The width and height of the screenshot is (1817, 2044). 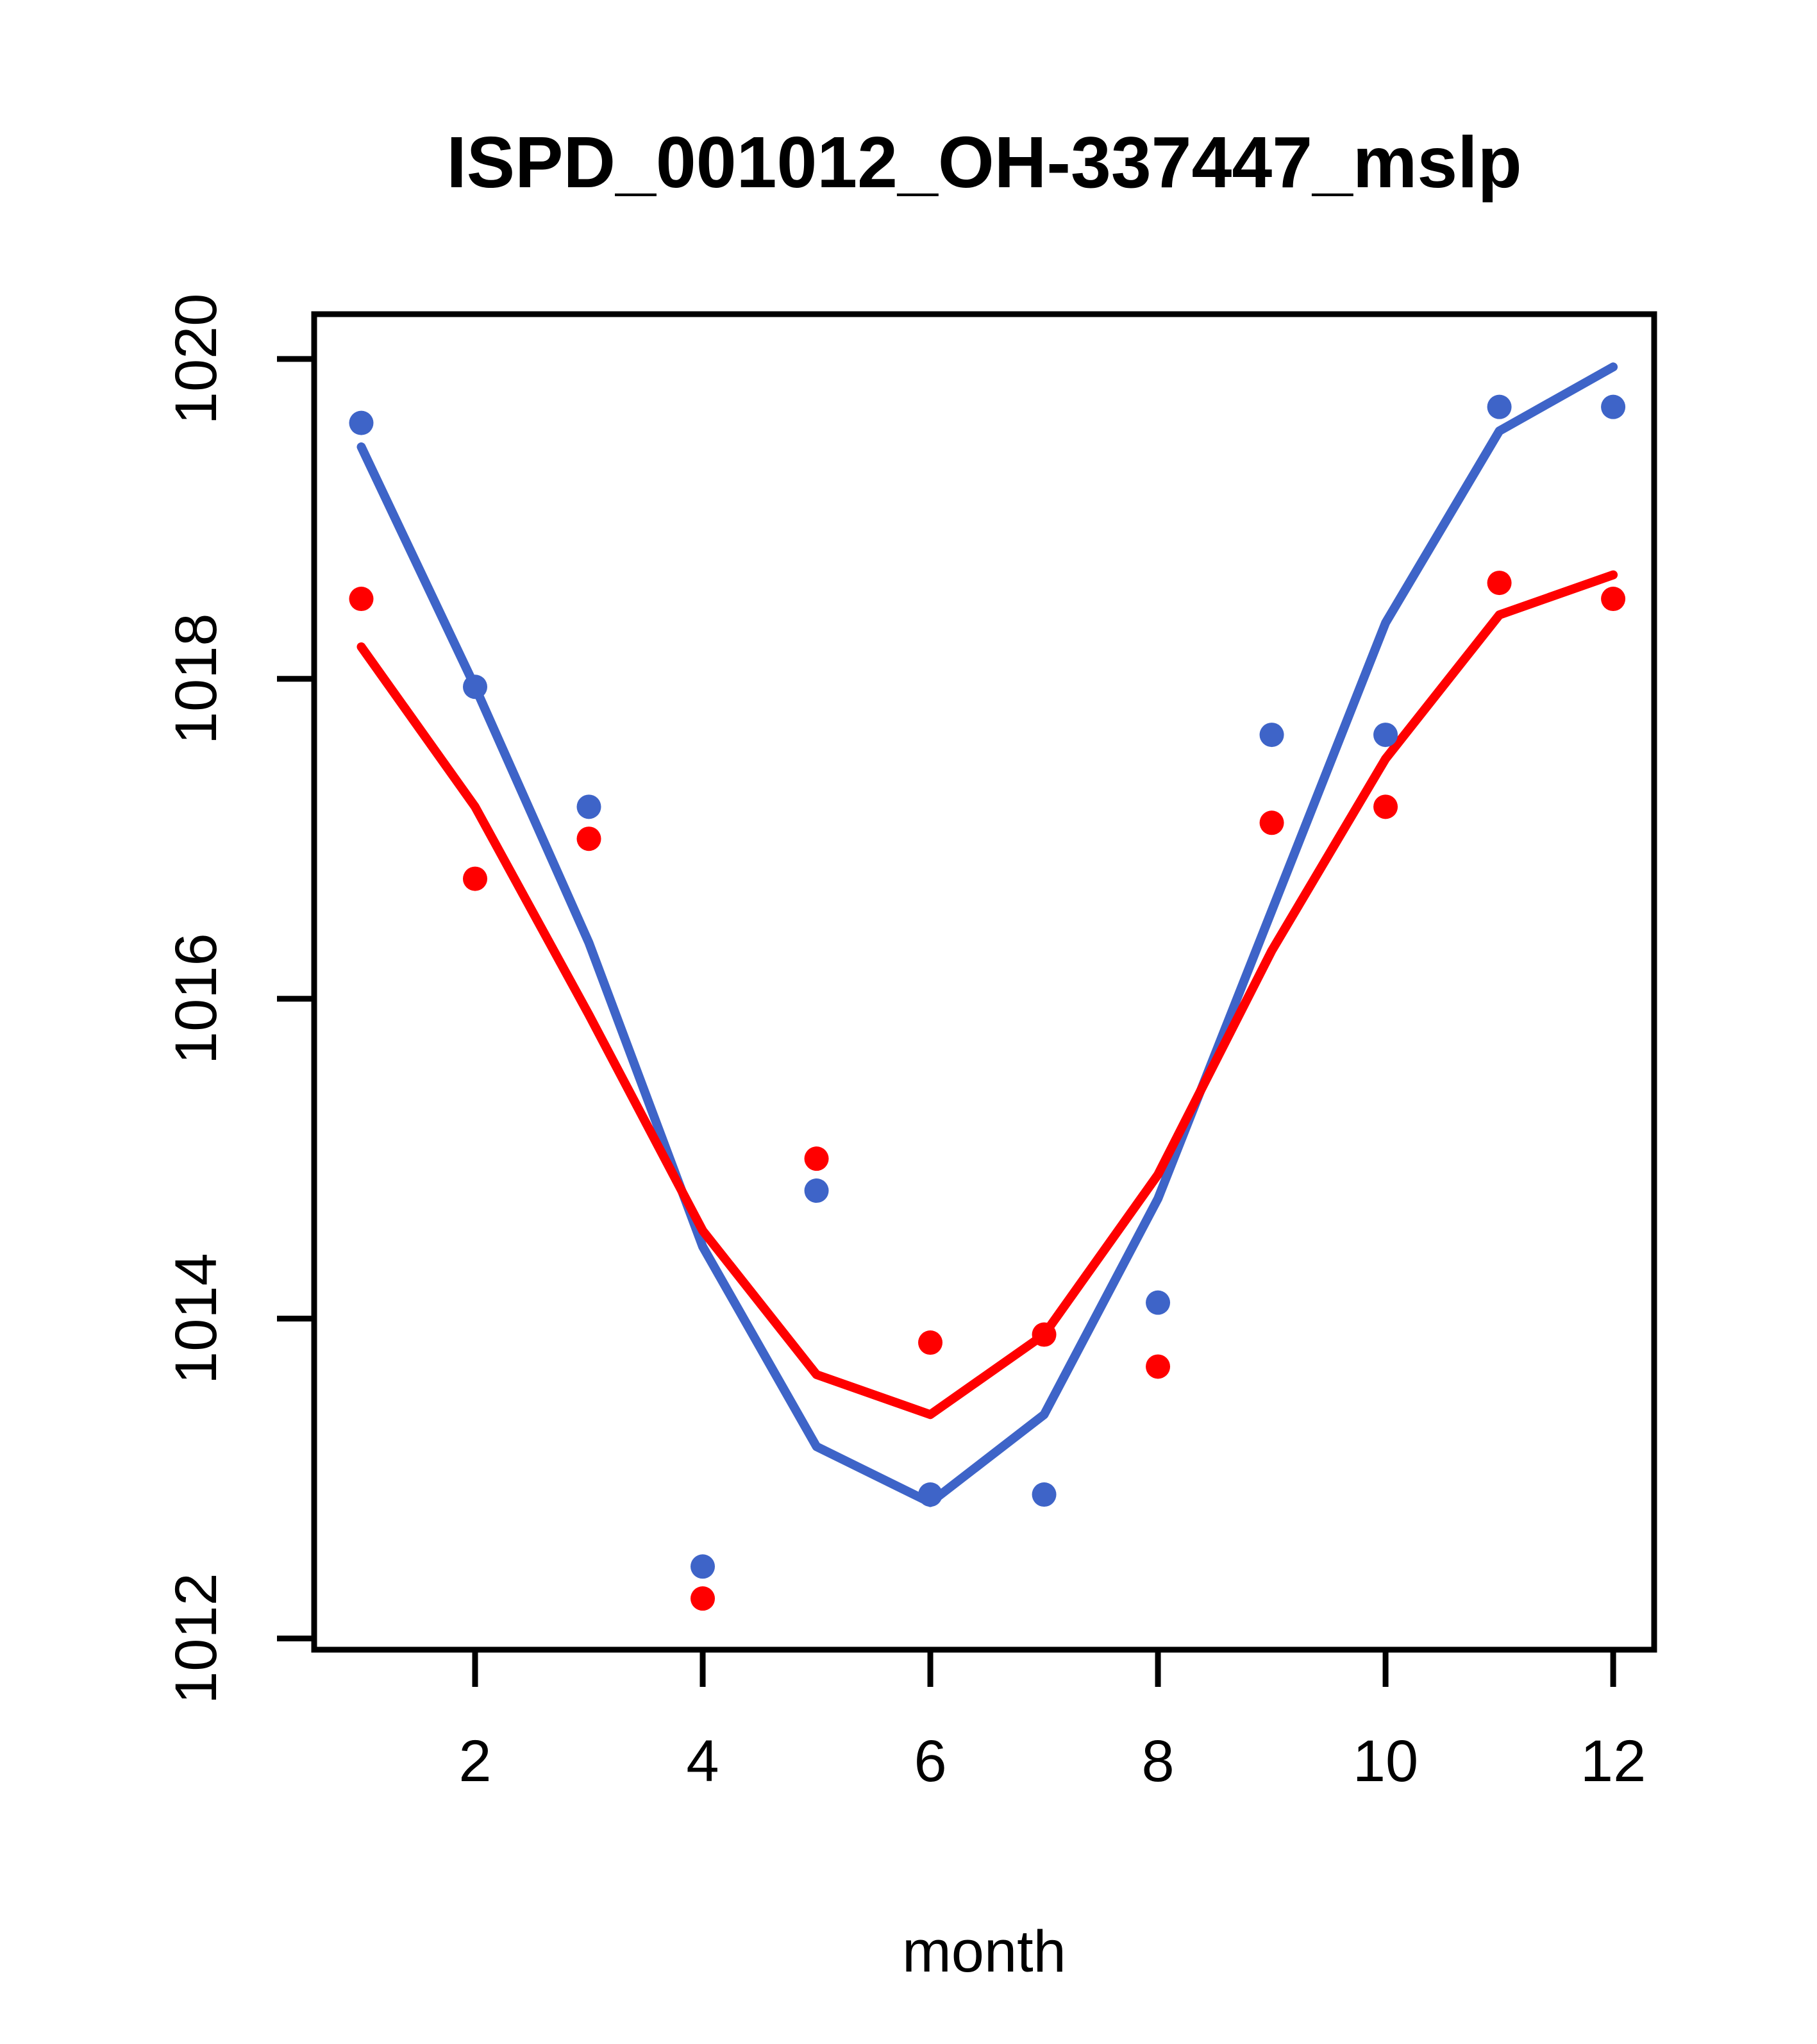 I want to click on x-tick-label: 12, so click(x=1613, y=1762).